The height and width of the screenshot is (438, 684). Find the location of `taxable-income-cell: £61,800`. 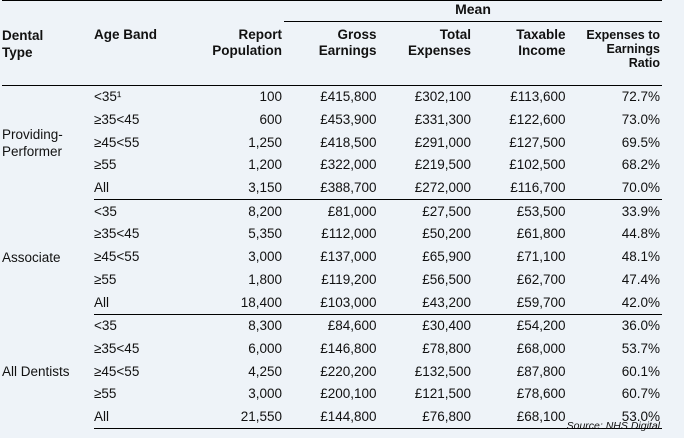

taxable-income-cell: £61,800 is located at coordinates (541, 234).